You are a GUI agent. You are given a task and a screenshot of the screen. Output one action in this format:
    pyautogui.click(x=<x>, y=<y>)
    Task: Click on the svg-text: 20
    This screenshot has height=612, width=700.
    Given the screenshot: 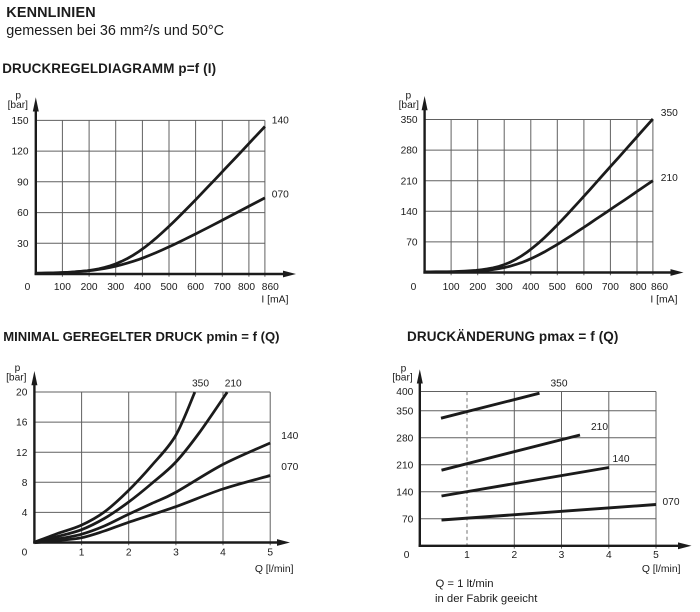 What is the action you would take?
    pyautogui.click(x=22, y=393)
    